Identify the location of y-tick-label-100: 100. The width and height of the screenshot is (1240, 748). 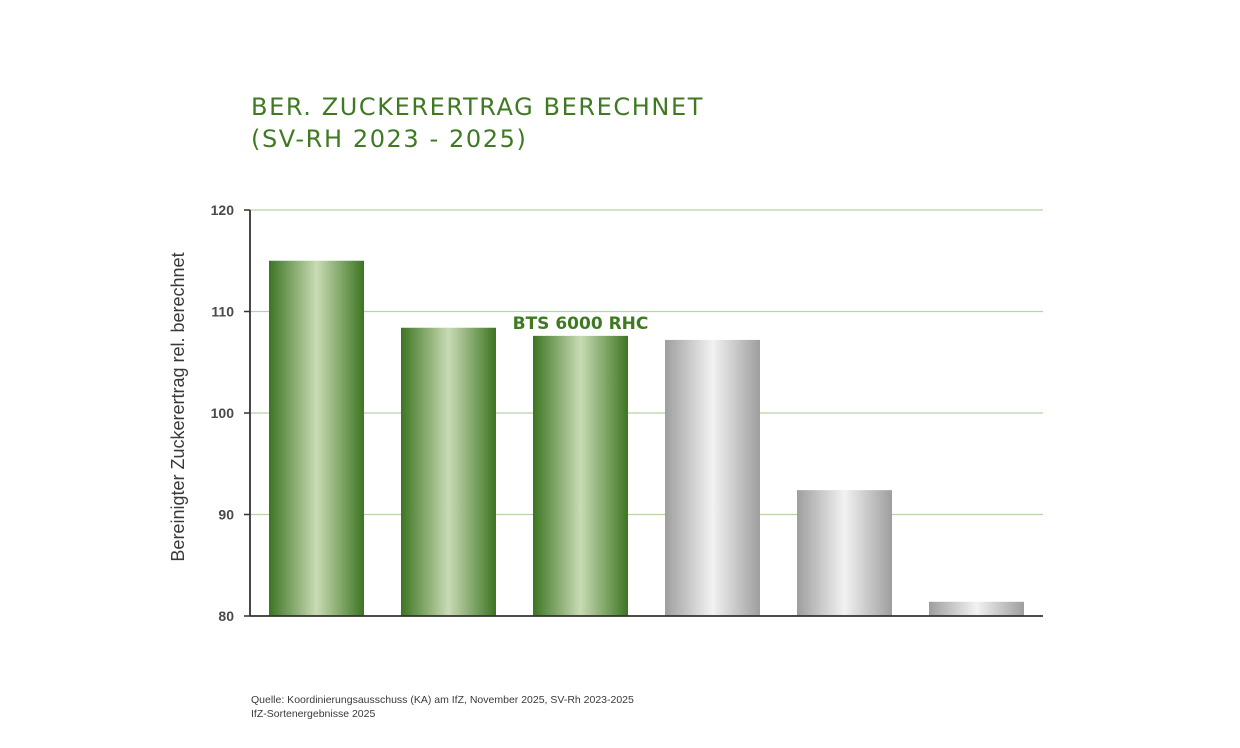
(223, 413).